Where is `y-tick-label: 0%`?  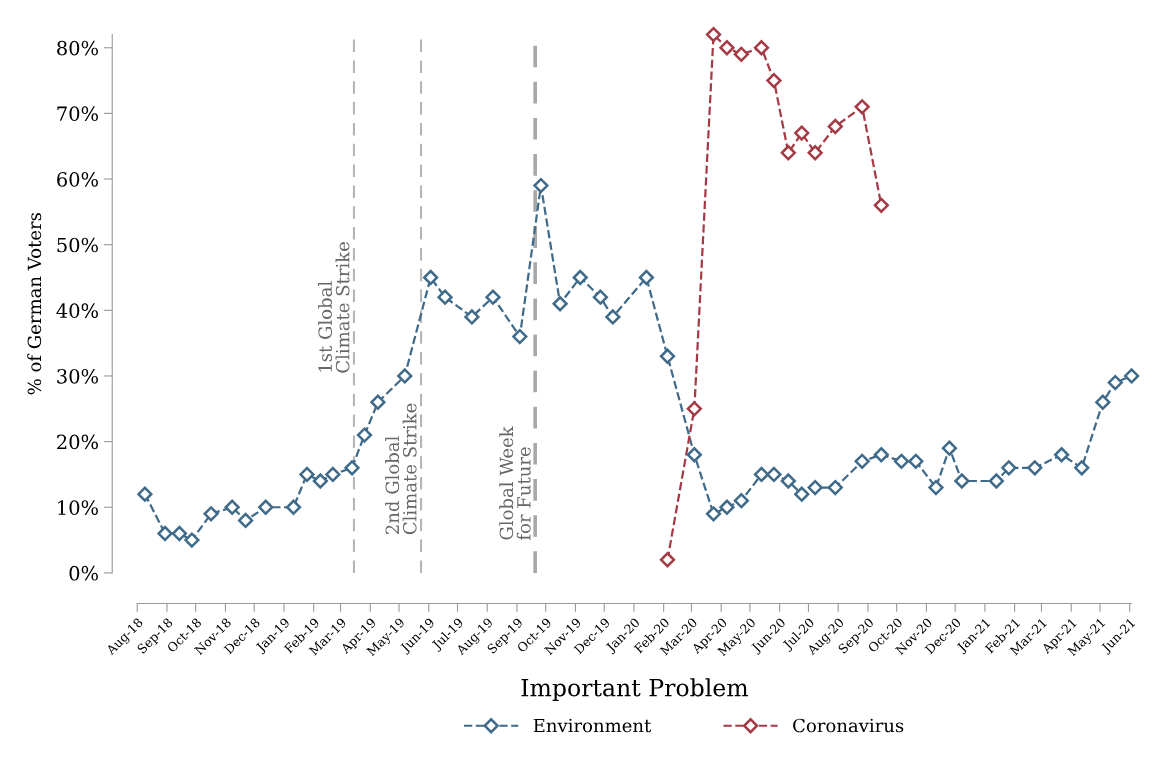 y-tick-label: 0% is located at coordinates (83, 573).